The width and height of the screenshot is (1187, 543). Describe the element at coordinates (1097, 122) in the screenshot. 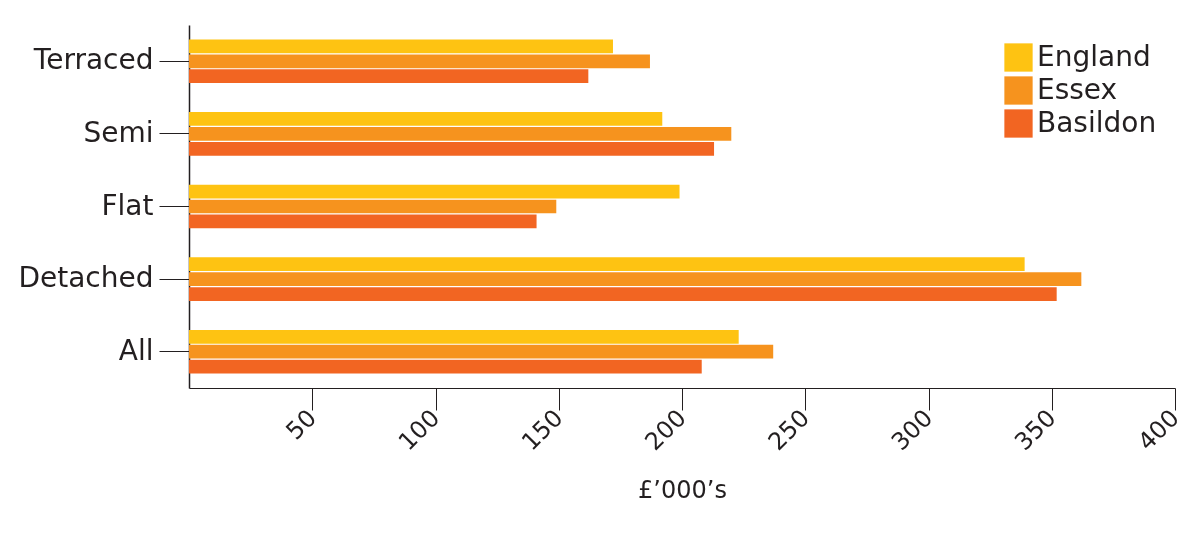

I see `legend-label: Basildon` at that location.